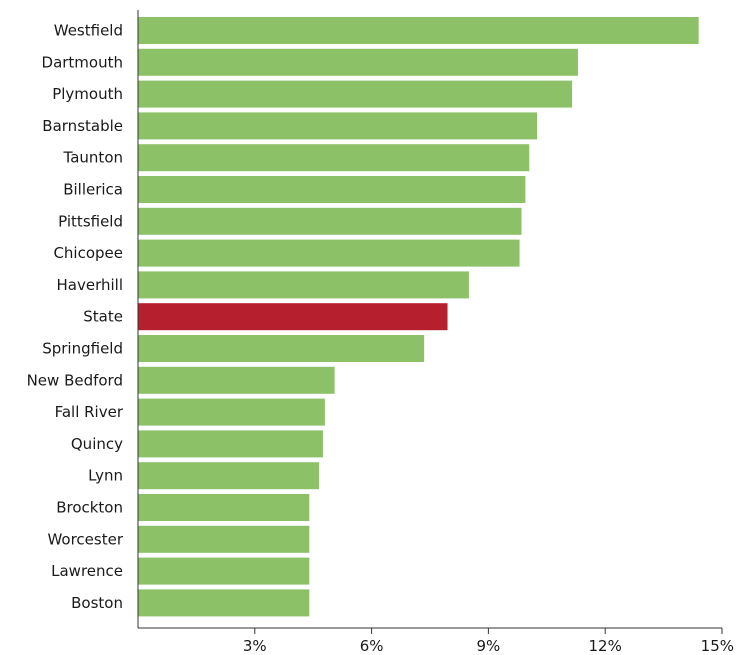 This screenshot has width=738, height=655. Describe the element at coordinates (223, 507) in the screenshot. I see `bar-brockton` at that location.